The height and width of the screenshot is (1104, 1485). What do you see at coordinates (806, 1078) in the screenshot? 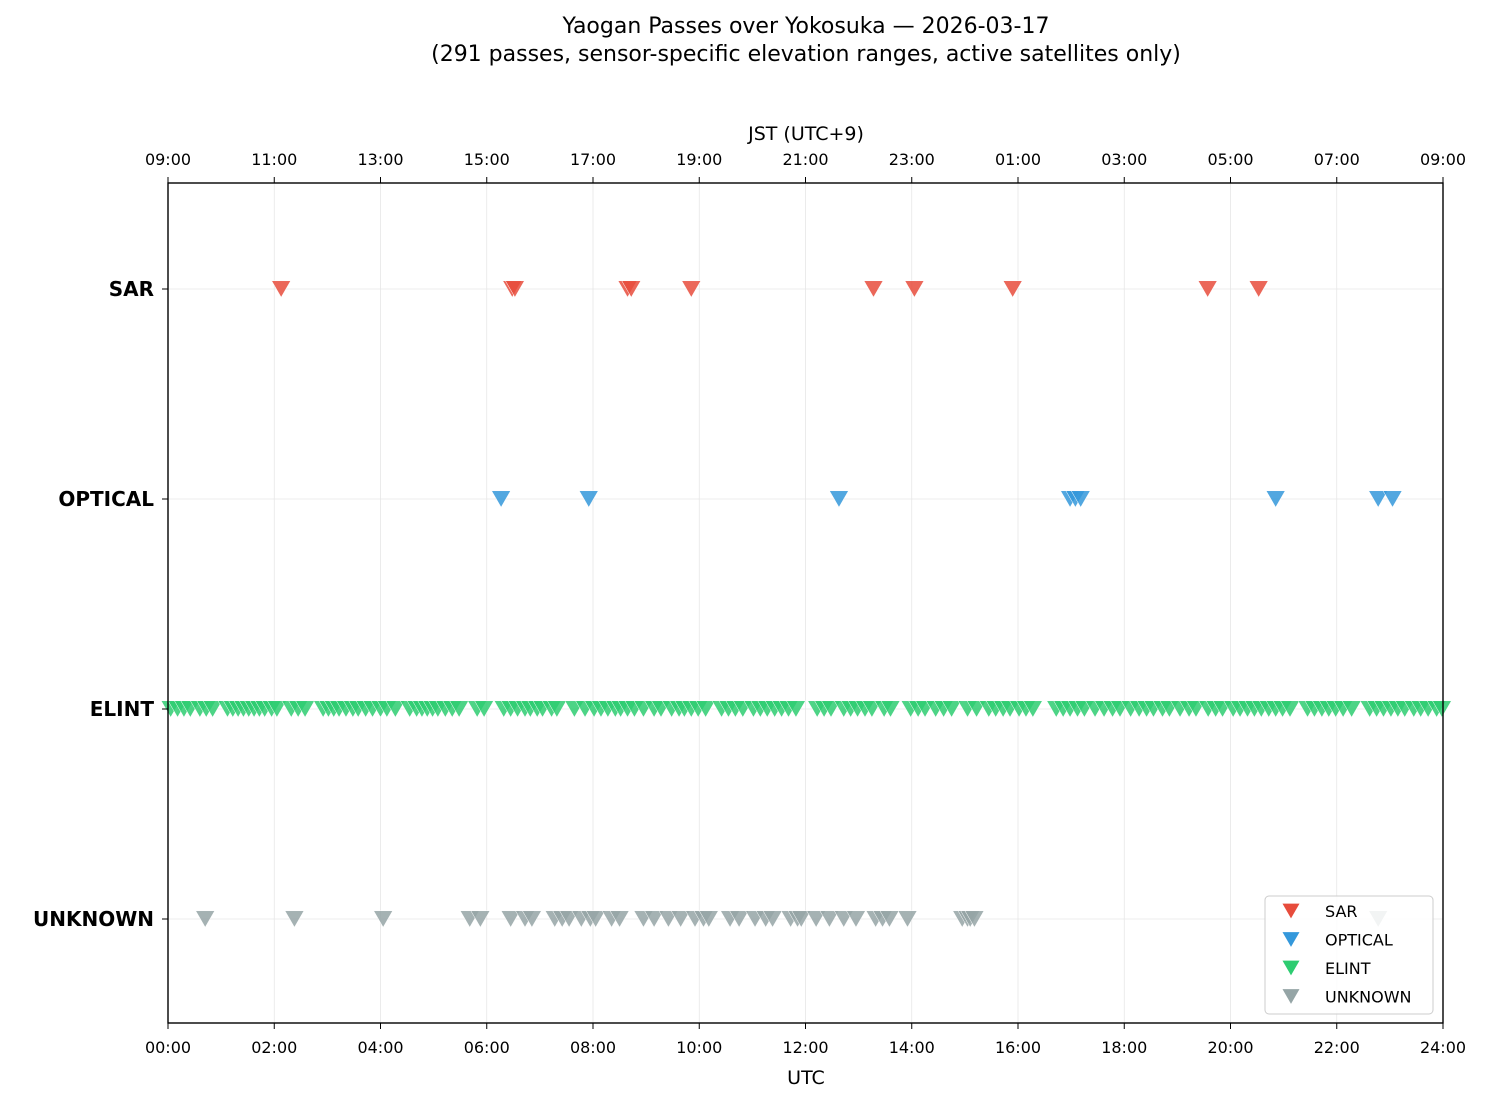
I see `x-axis-label: UTC` at bounding box center [806, 1078].